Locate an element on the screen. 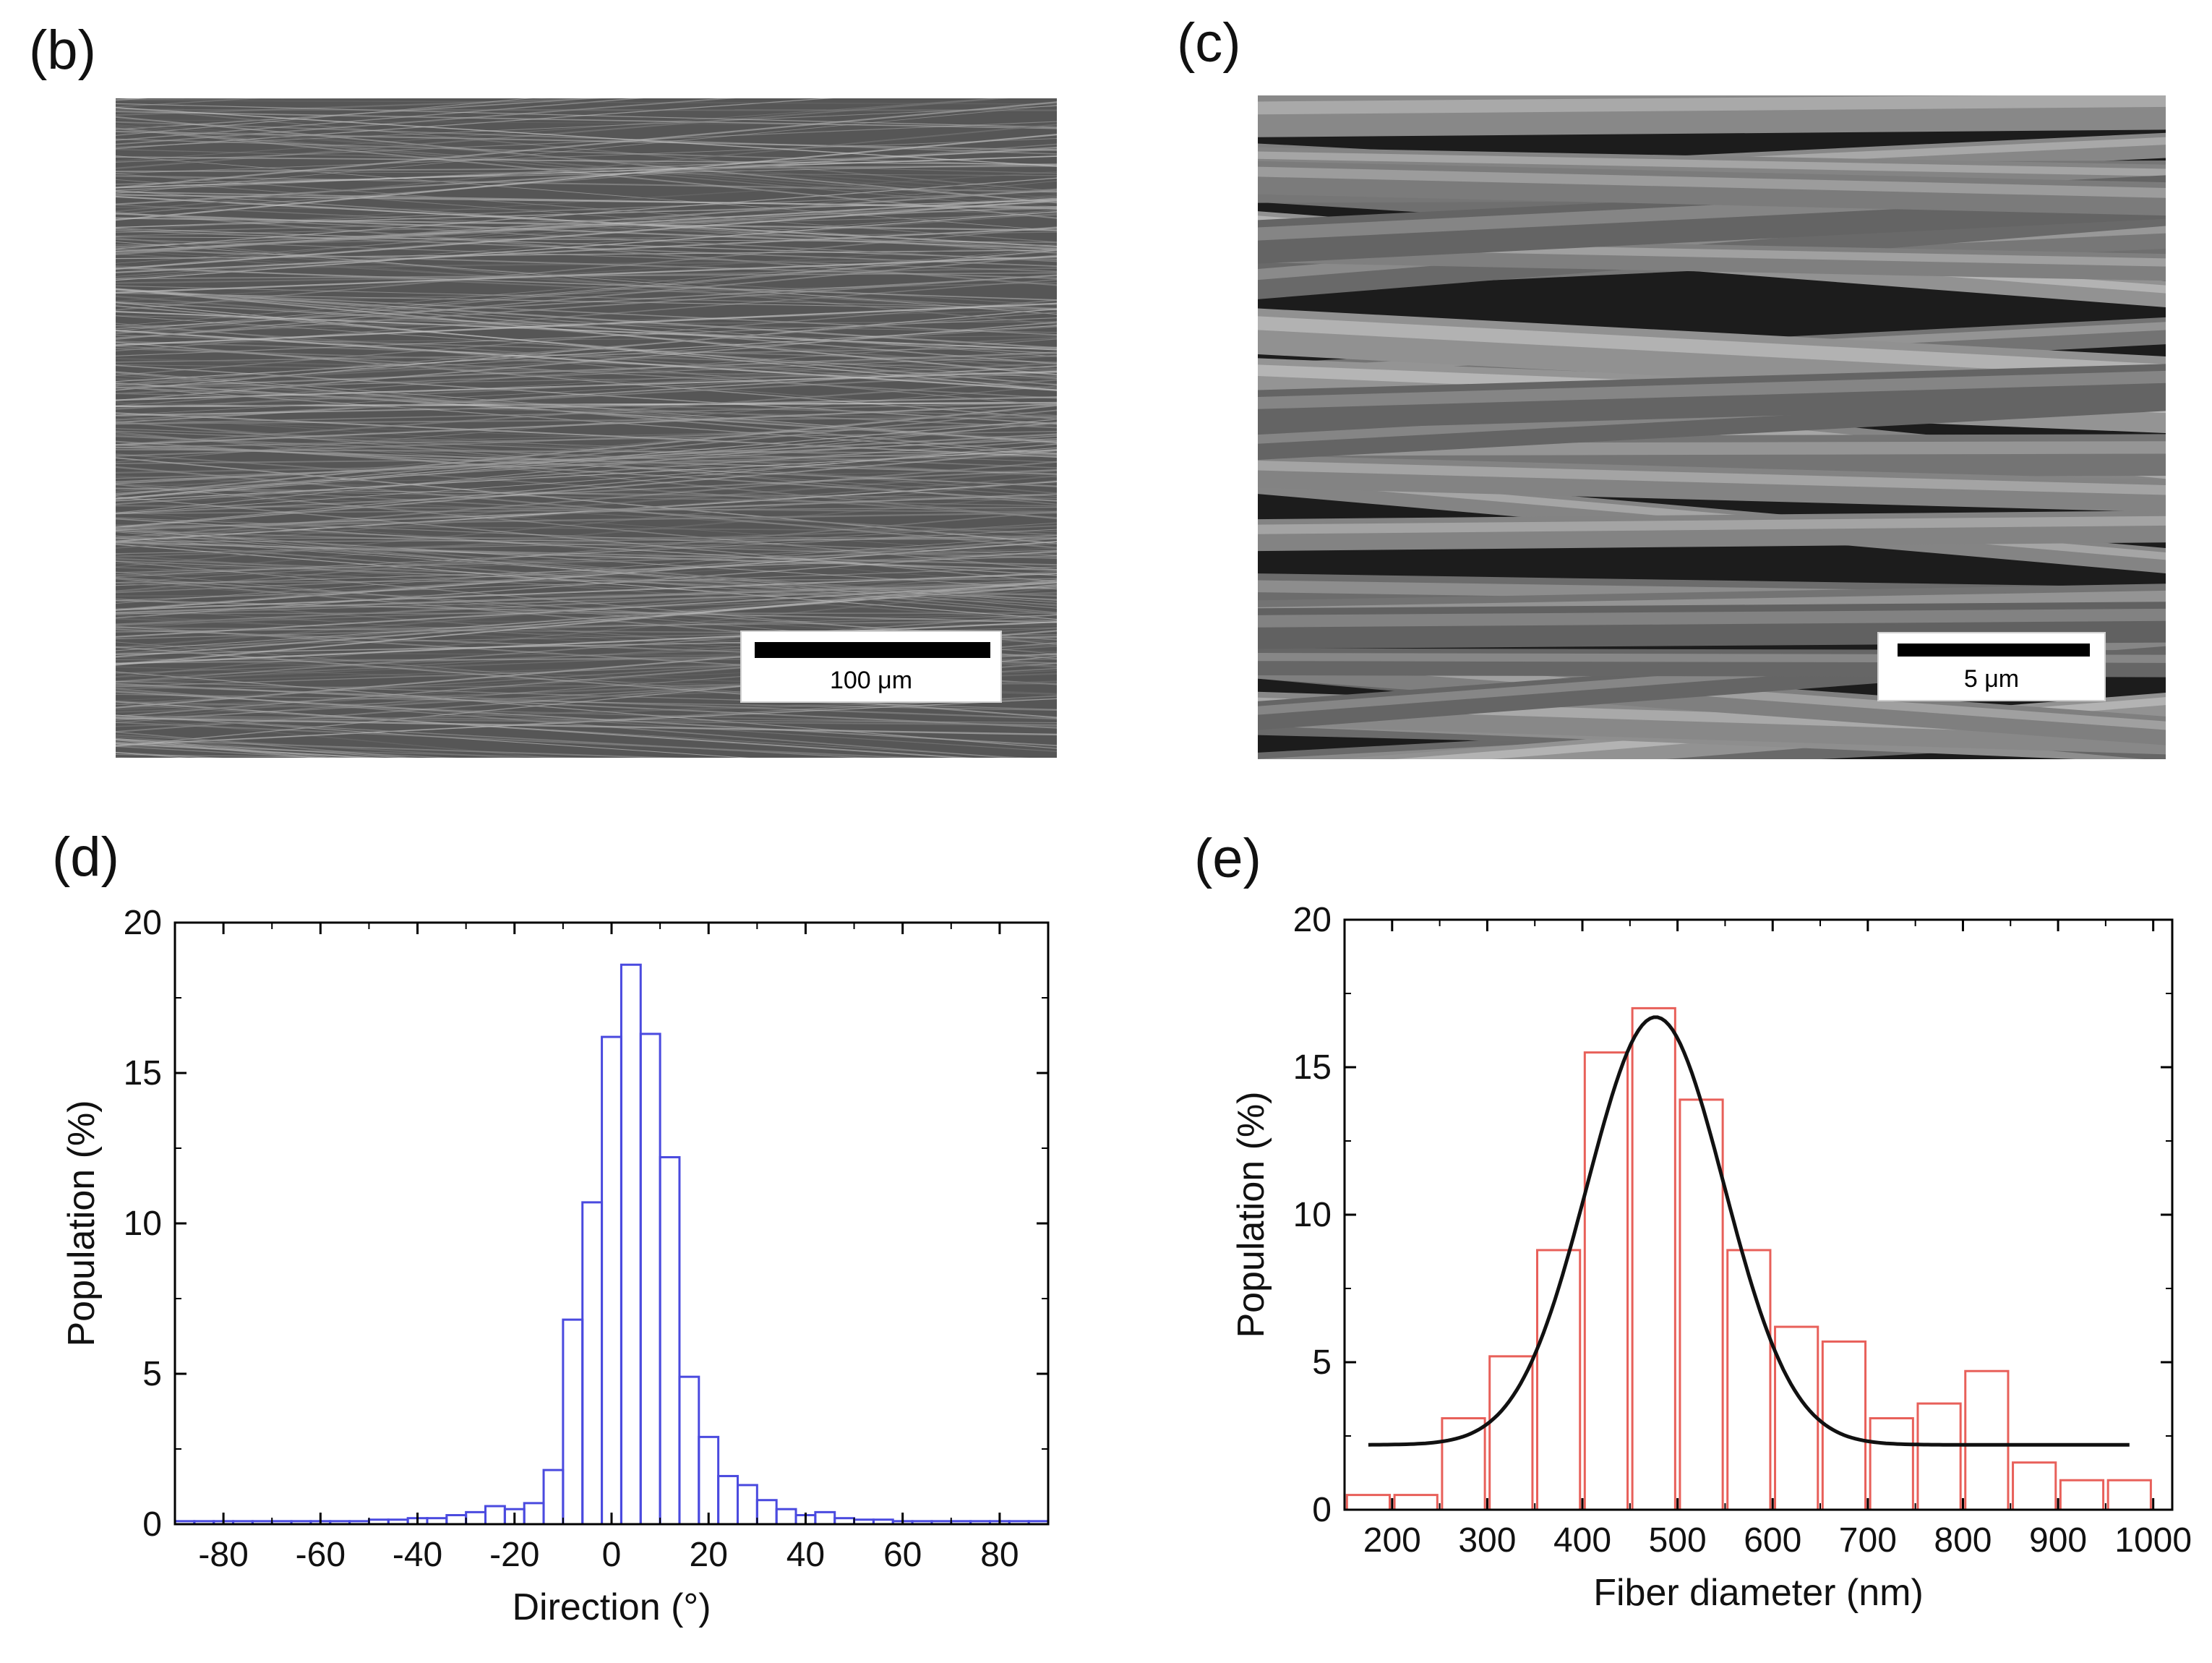  x-tick-label: 400 is located at coordinates (1582, 1541).